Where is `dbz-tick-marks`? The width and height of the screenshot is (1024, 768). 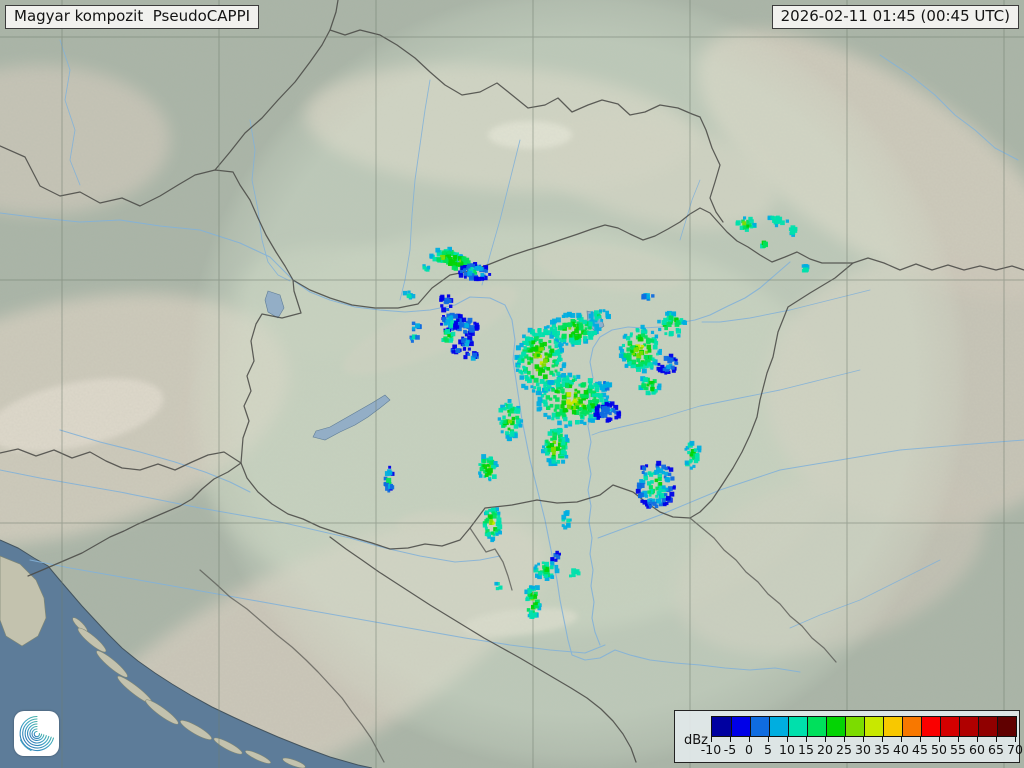
dbz-tick-marks is located at coordinates (864, 739).